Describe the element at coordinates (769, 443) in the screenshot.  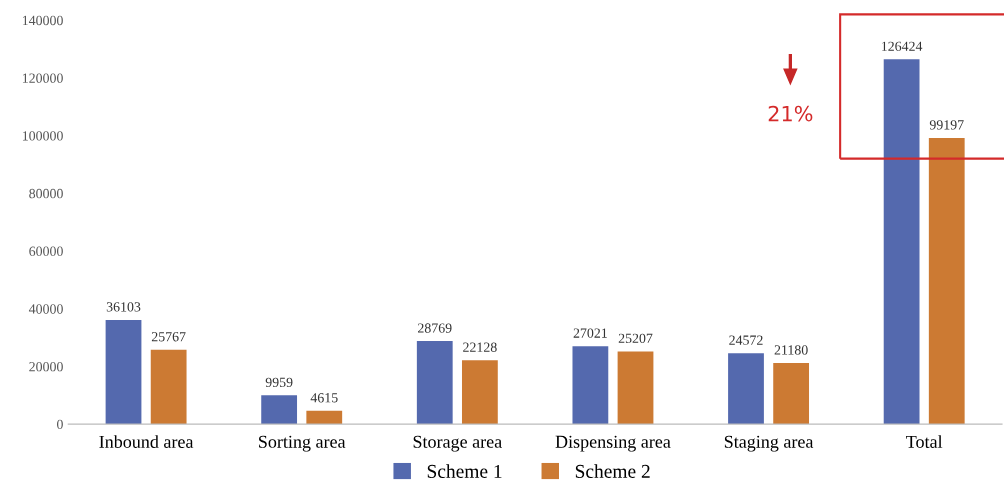
I see `x-tick-label: Staging area` at that location.